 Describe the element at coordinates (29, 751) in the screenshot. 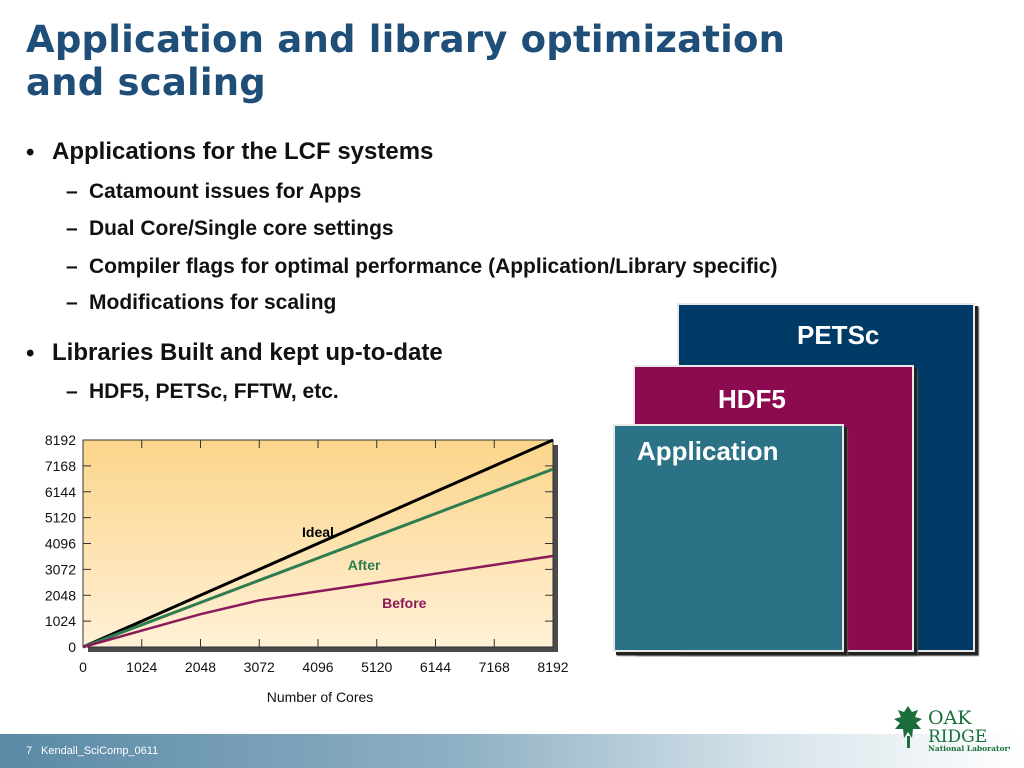

I see `page-number: 7` at that location.